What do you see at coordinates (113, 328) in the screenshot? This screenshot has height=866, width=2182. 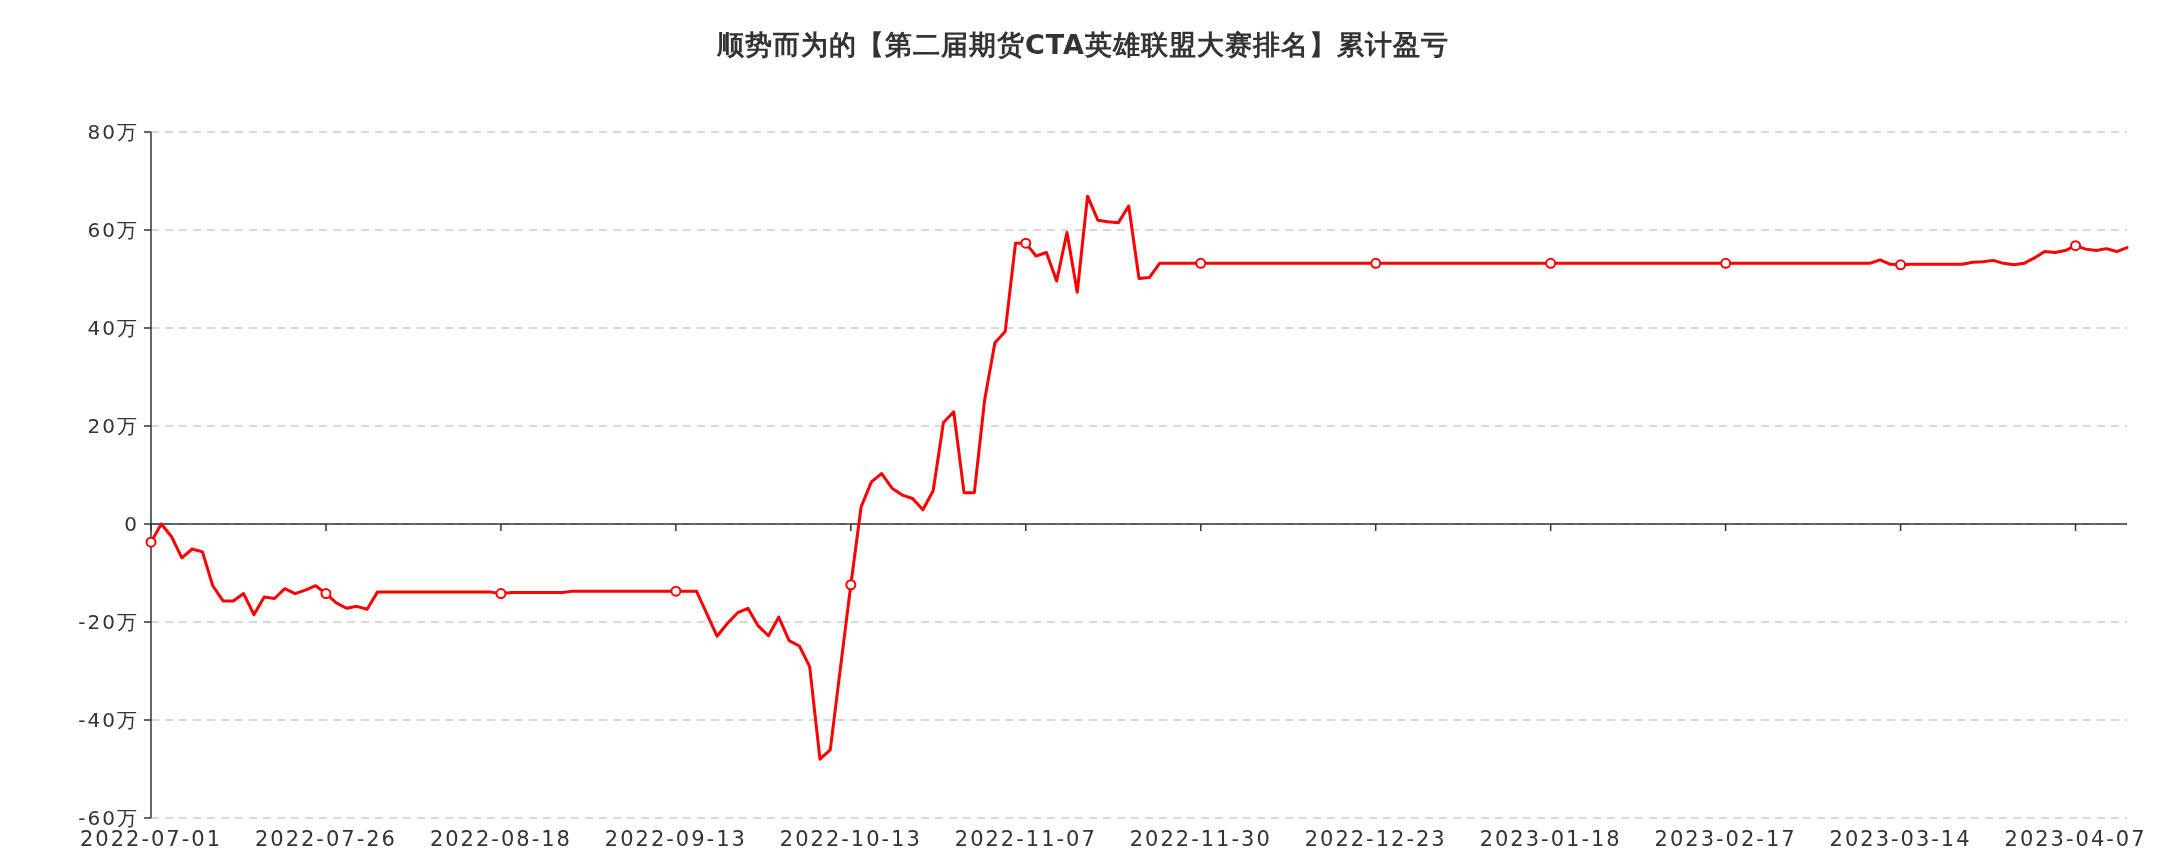 I see `y-tick-label: 40万` at bounding box center [113, 328].